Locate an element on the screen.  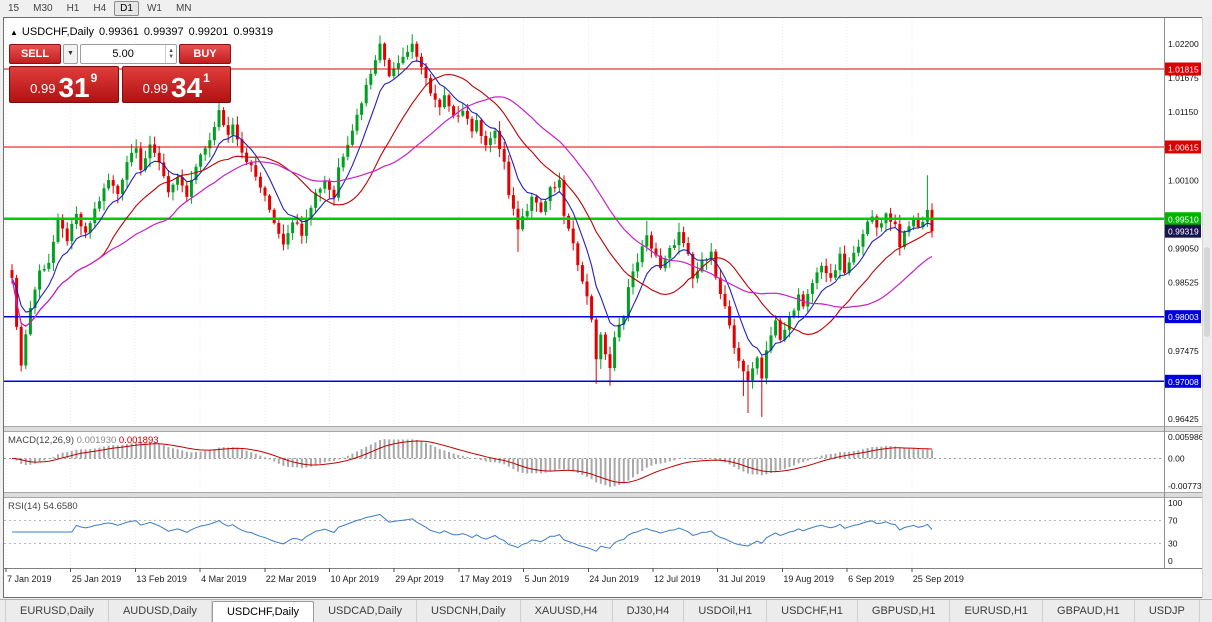
svg-text: 6 Sep 2019 is located at coordinates (871, 579).